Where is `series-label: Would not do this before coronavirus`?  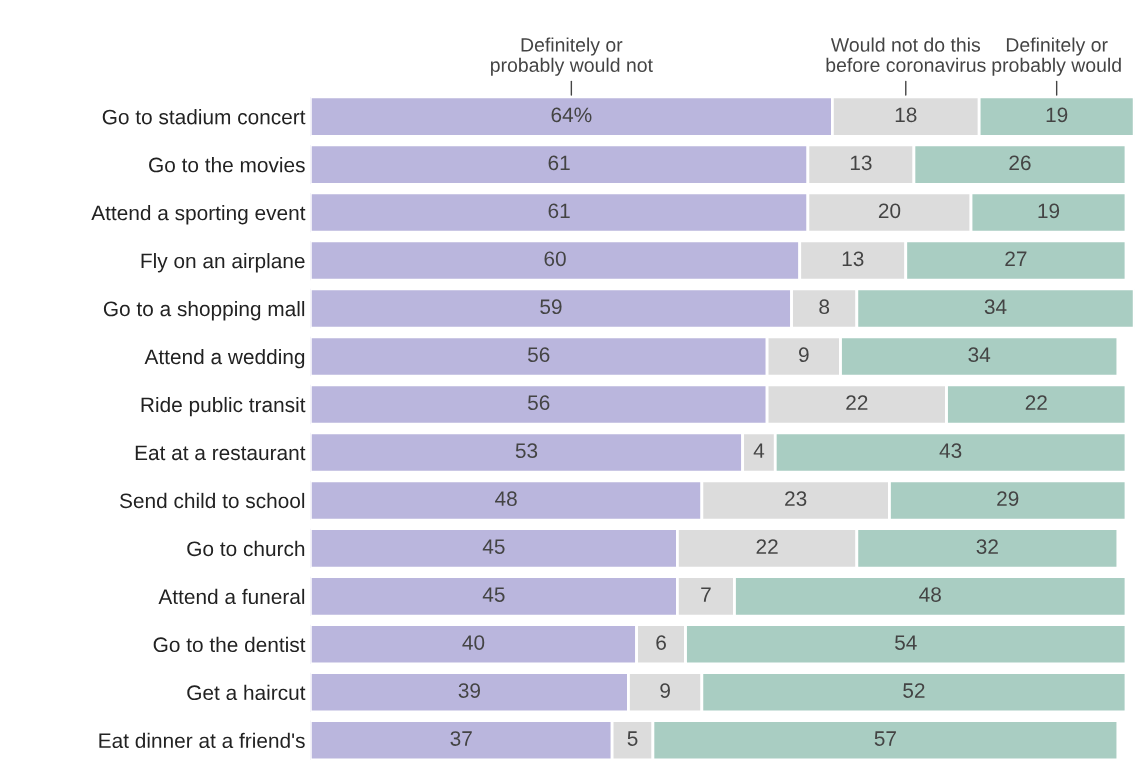 series-label: Would not do this before coronavirus is located at coordinates (906, 55).